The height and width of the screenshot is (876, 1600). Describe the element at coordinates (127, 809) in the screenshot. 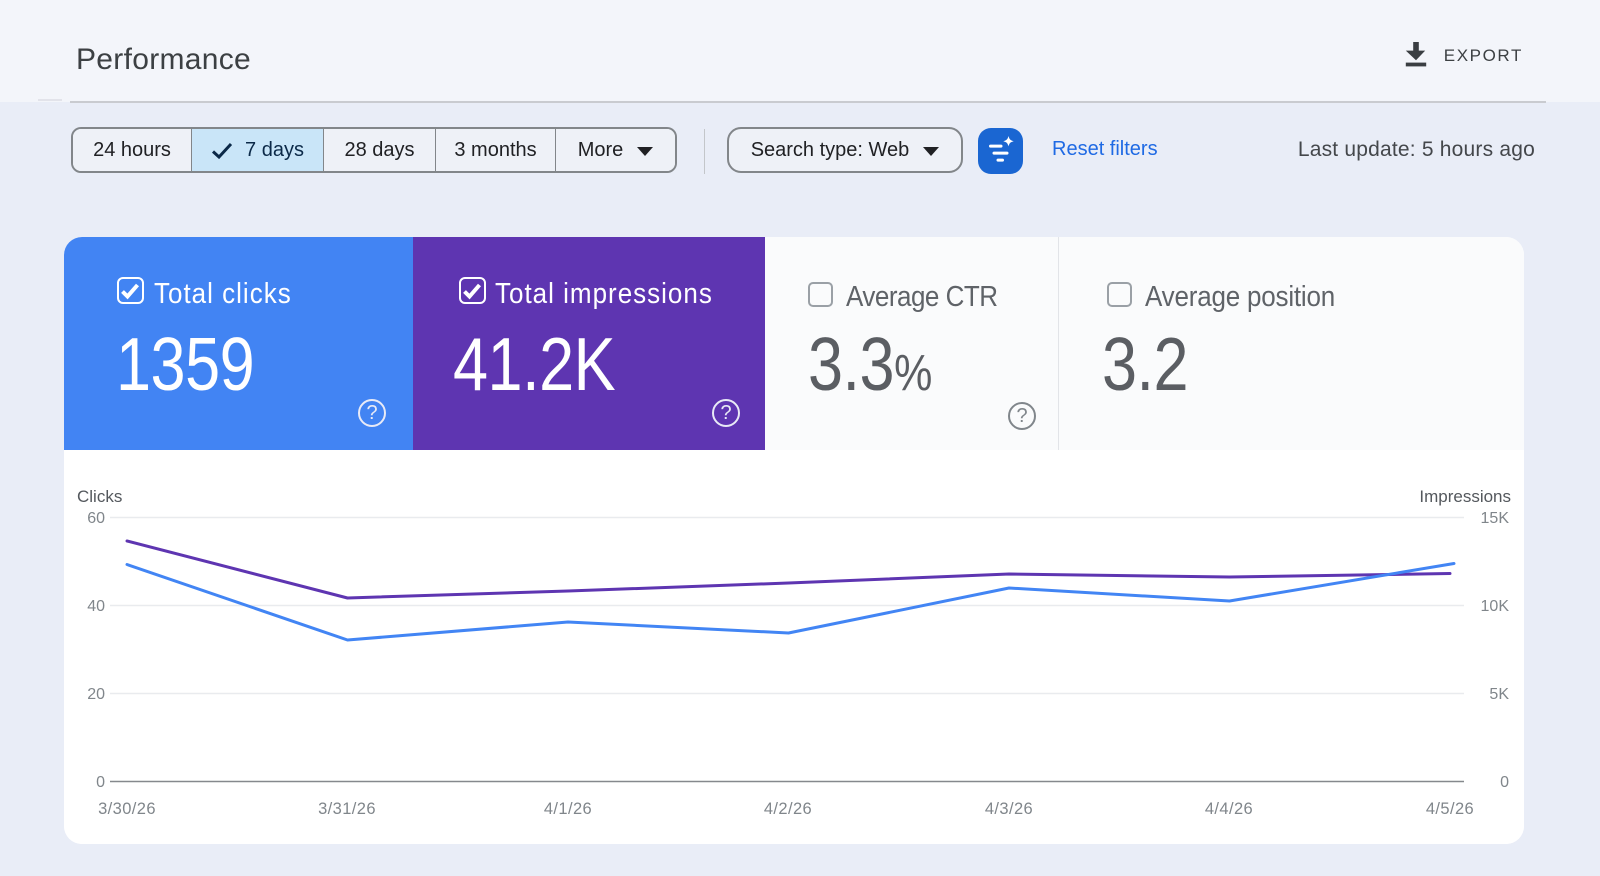

I see `svg-text: 3/30/26` at that location.